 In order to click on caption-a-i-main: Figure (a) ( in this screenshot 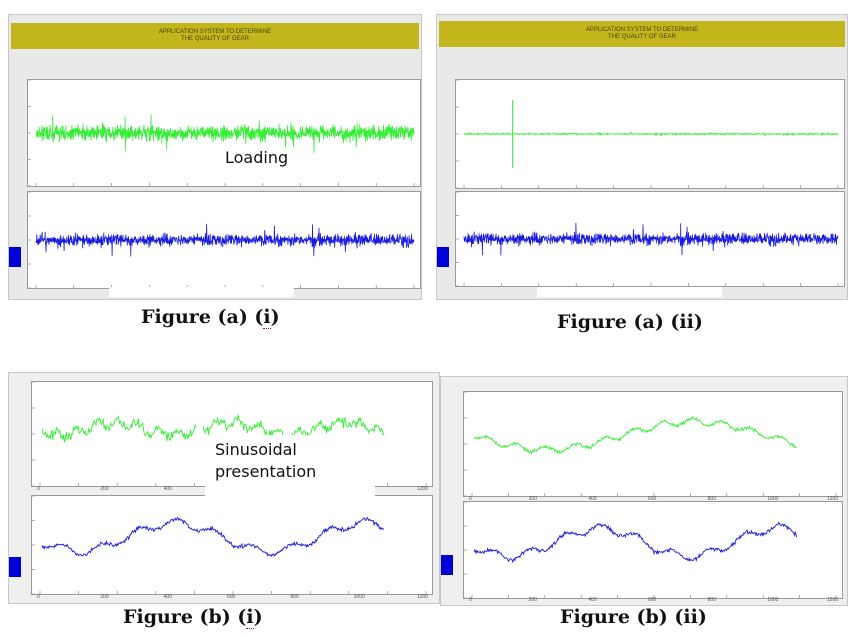, I will do `click(202, 317)`.